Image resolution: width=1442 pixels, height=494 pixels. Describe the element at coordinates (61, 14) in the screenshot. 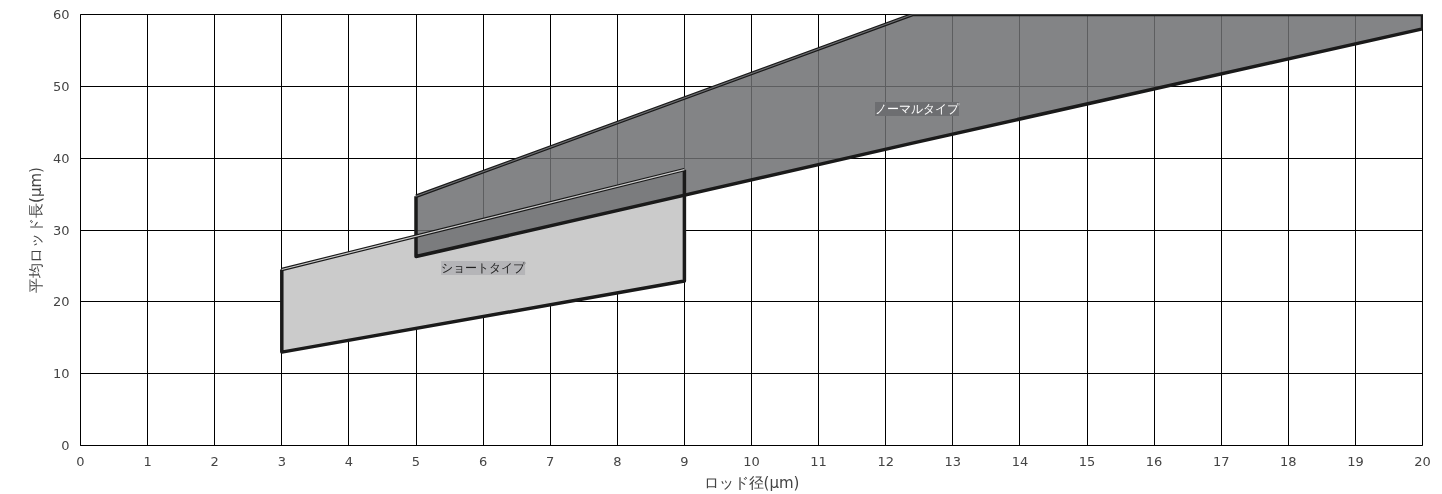

I see `y-tick-label: 60` at that location.